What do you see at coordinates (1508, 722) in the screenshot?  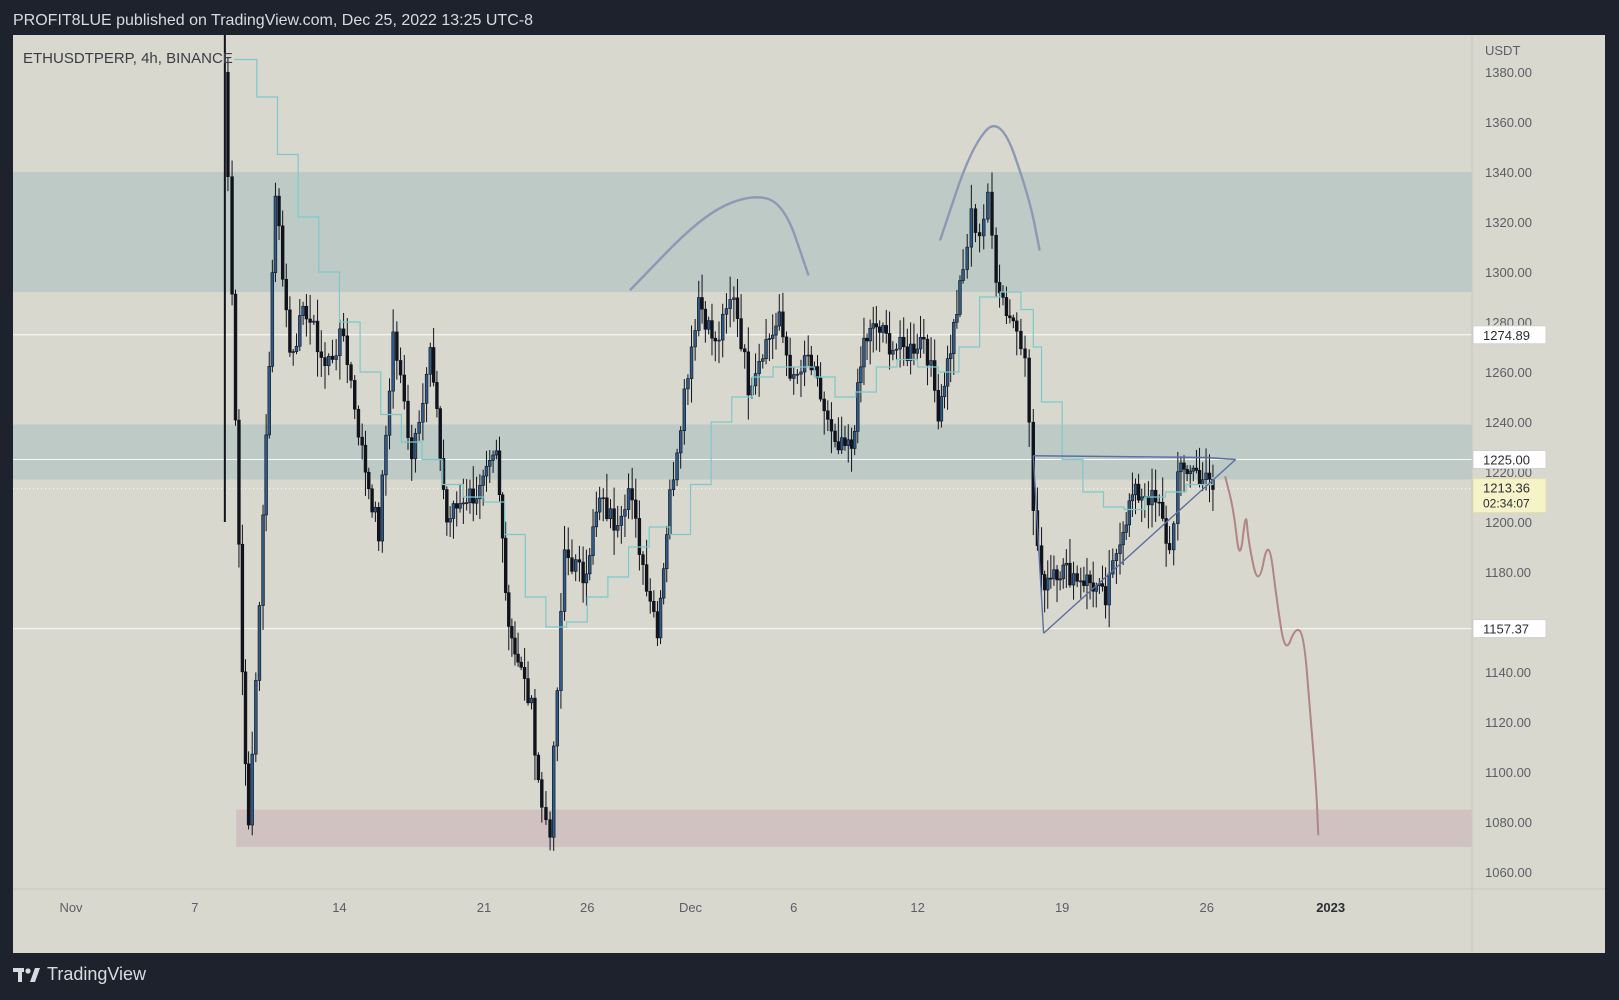 I see `y-tick-label: 1120.00` at bounding box center [1508, 722].